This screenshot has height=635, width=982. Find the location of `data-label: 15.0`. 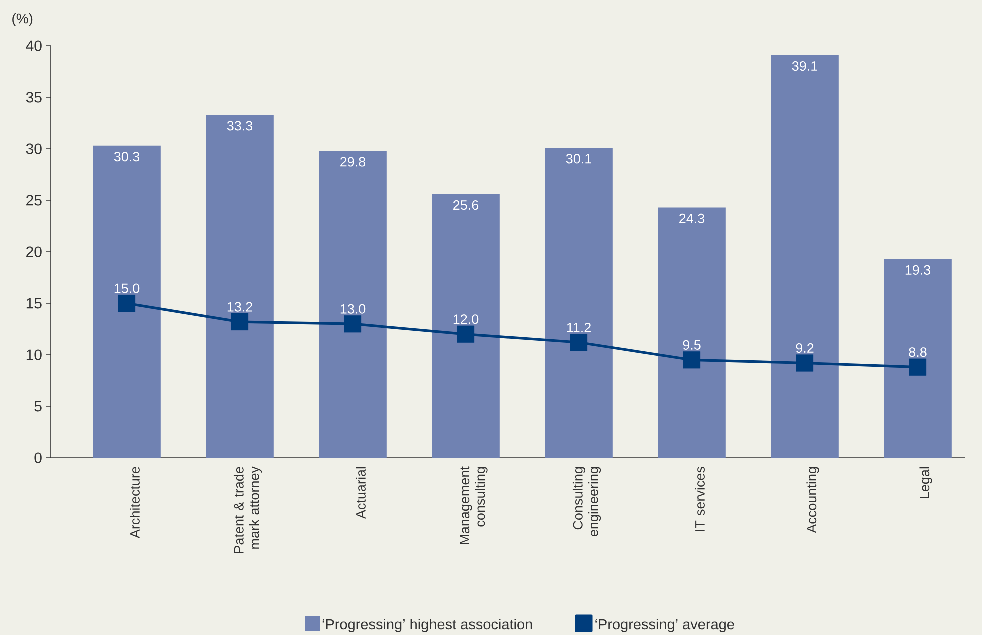

data-label: 15.0 is located at coordinates (127, 289).